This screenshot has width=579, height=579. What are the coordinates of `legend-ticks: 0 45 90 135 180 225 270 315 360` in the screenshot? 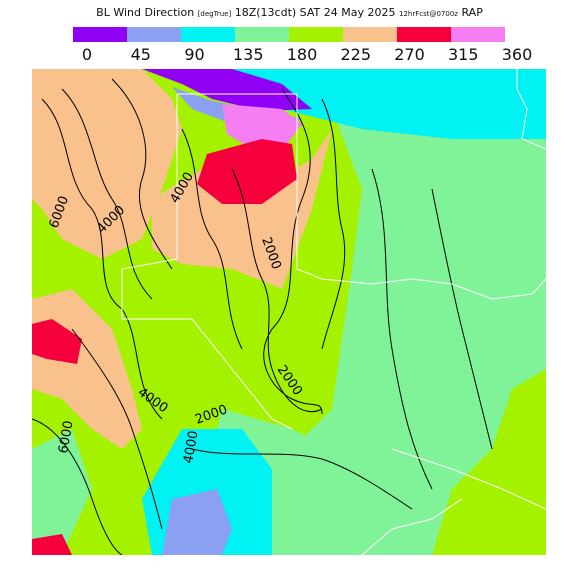 It's located at (289, 55).